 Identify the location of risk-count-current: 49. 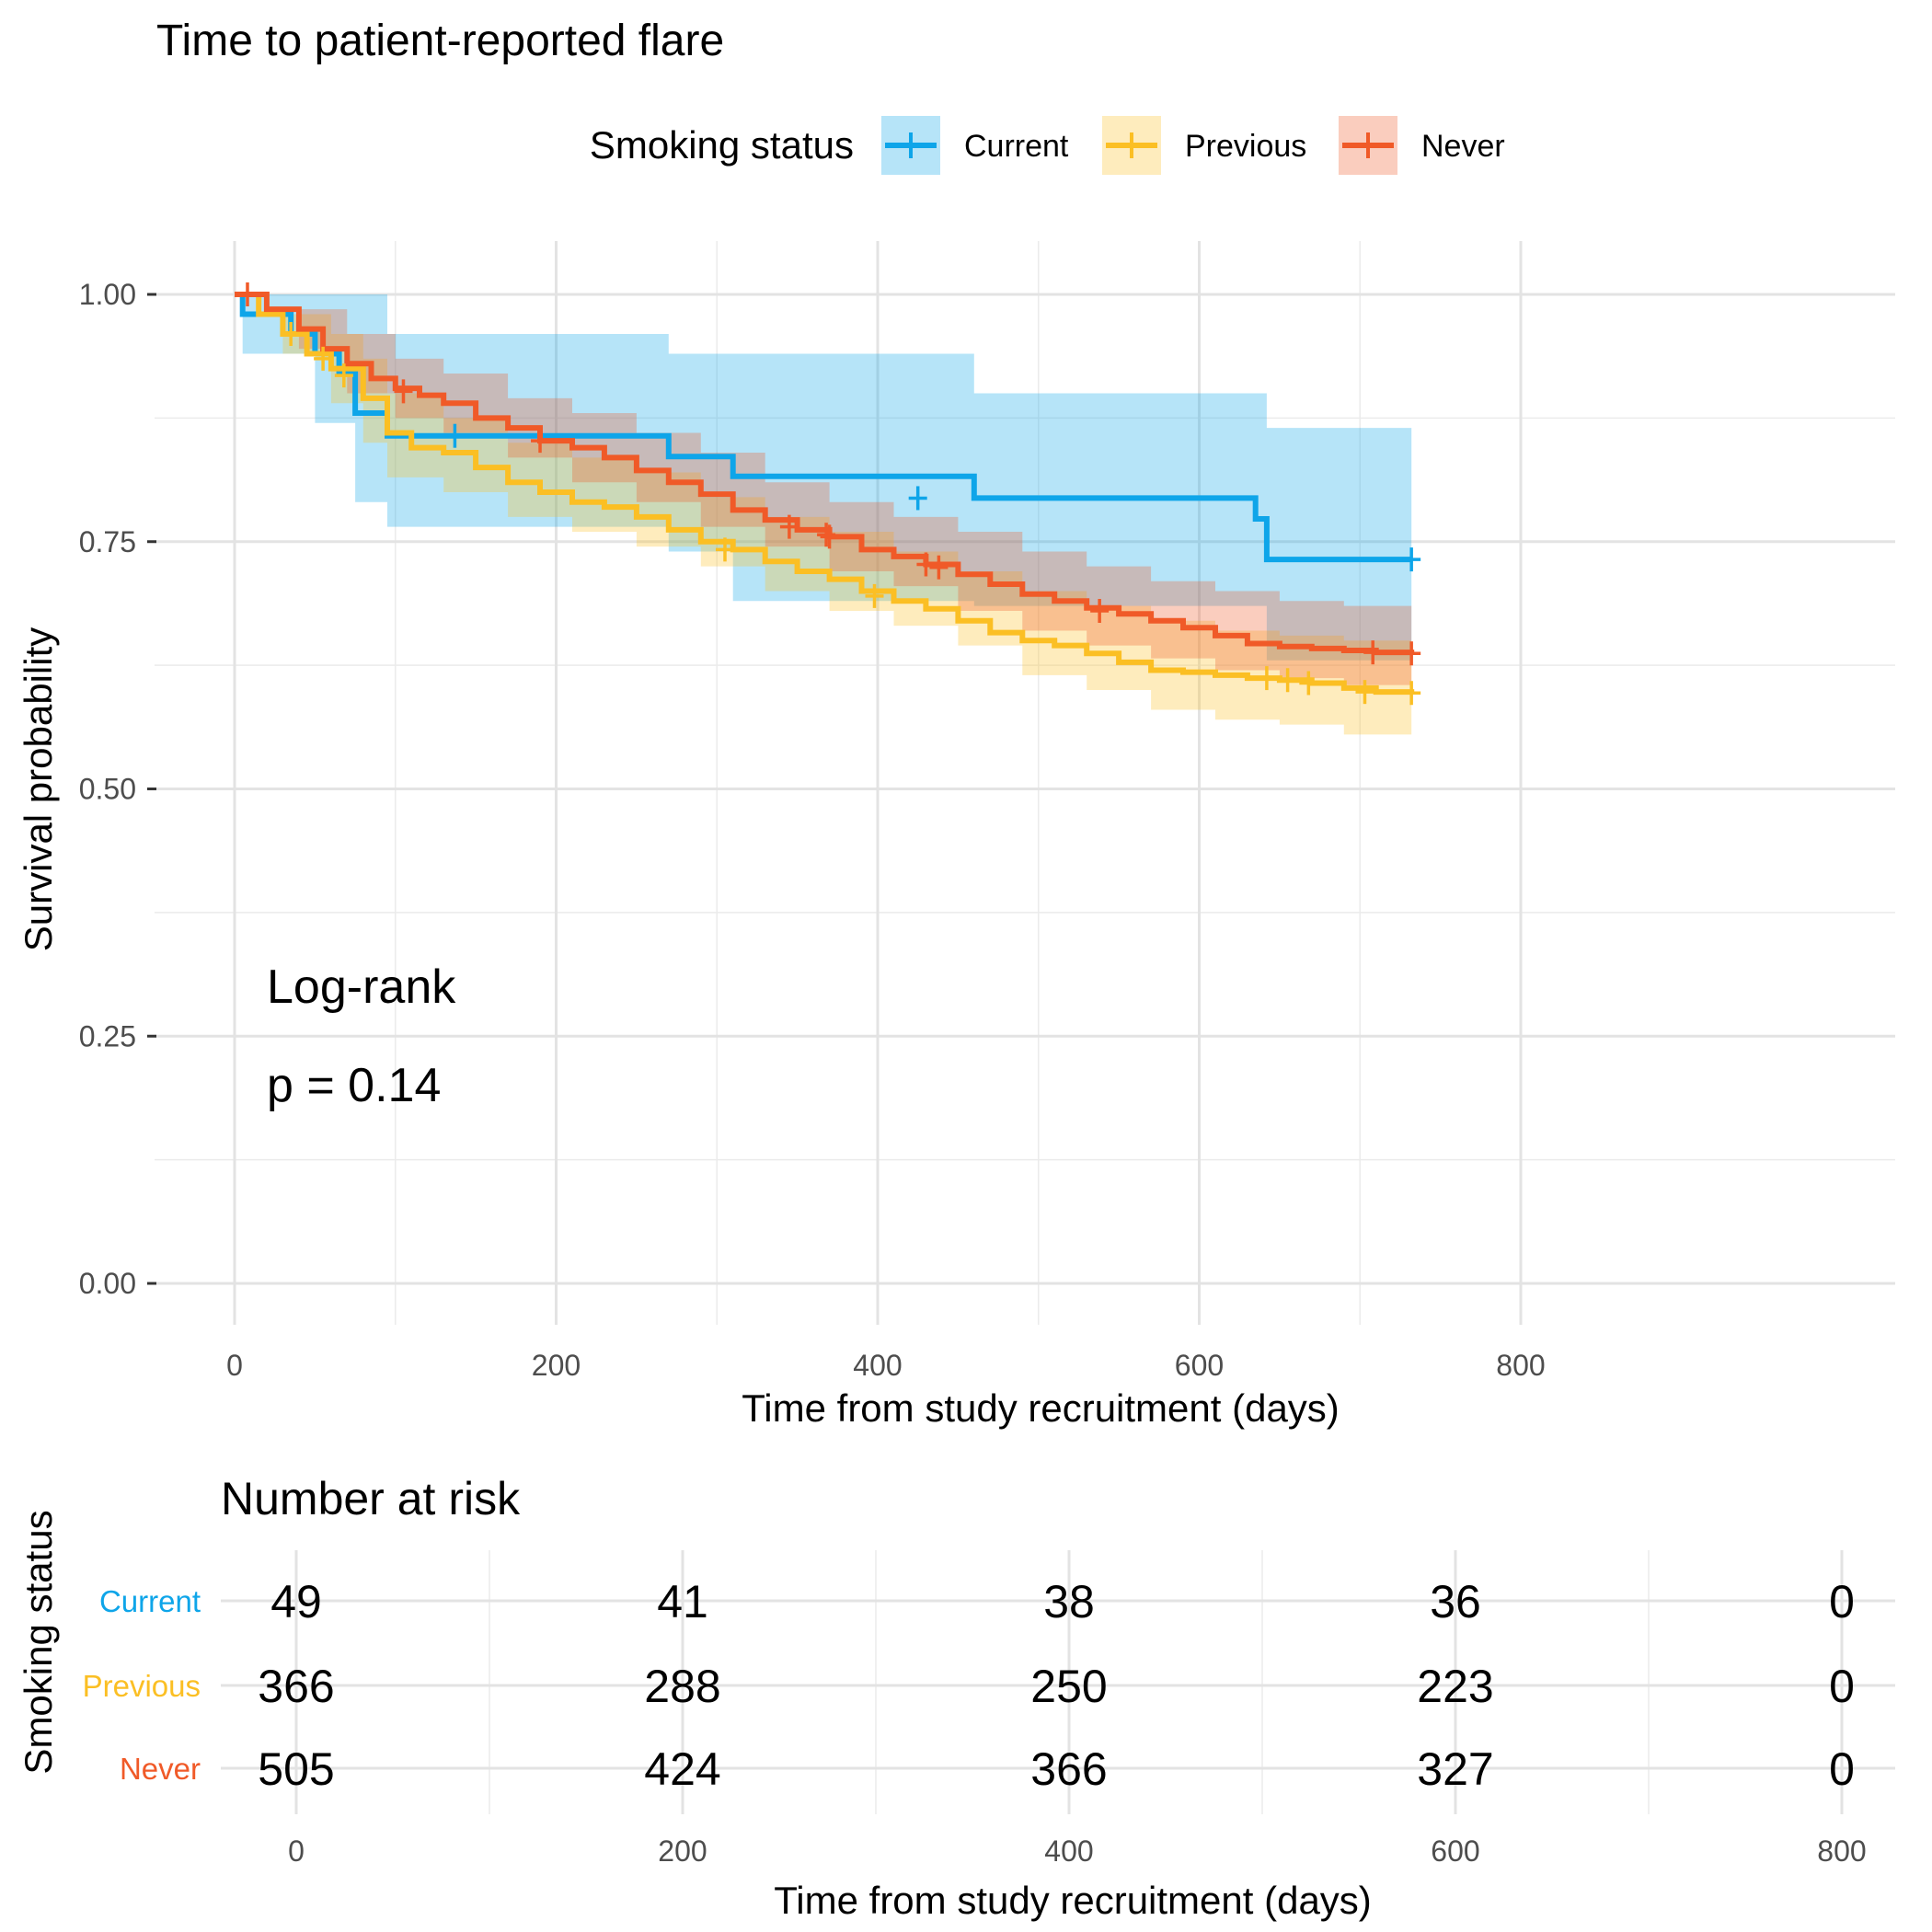
(296, 1601).